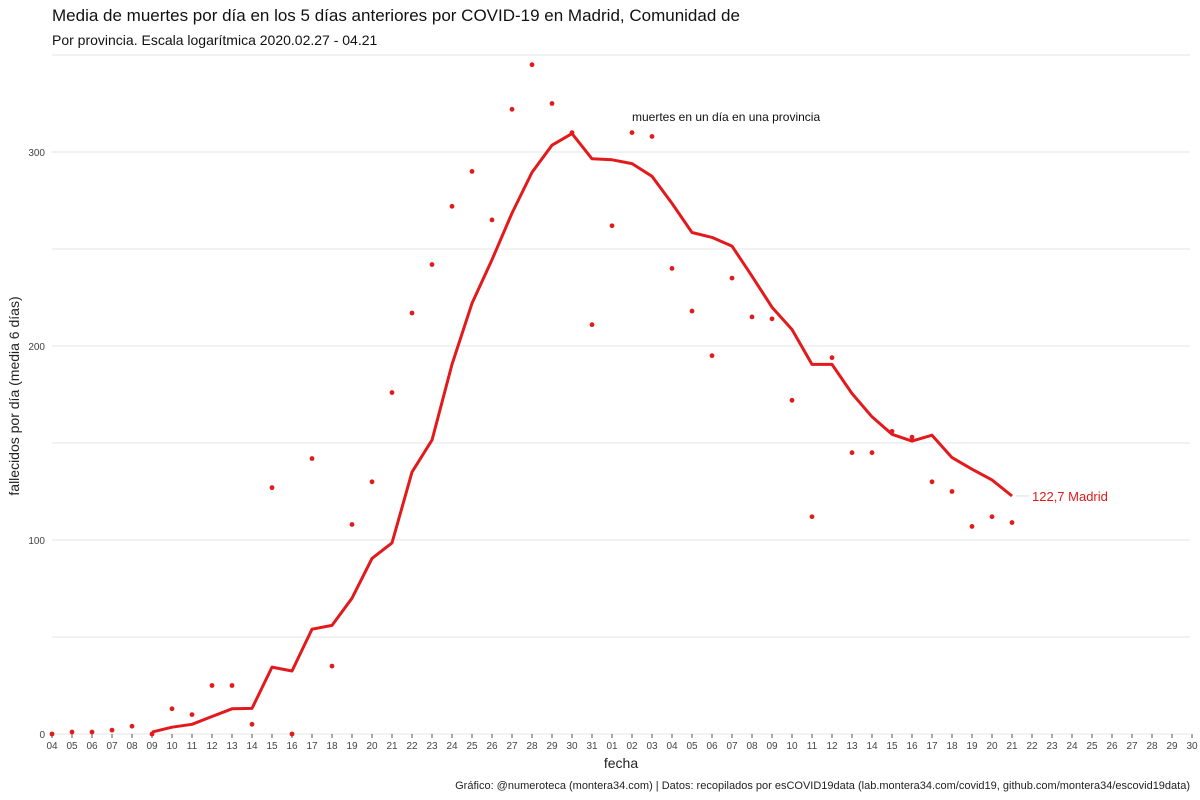 This screenshot has width=1200, height=800. Describe the element at coordinates (36, 541) in the screenshot. I see `y-tick-label: 100` at that location.